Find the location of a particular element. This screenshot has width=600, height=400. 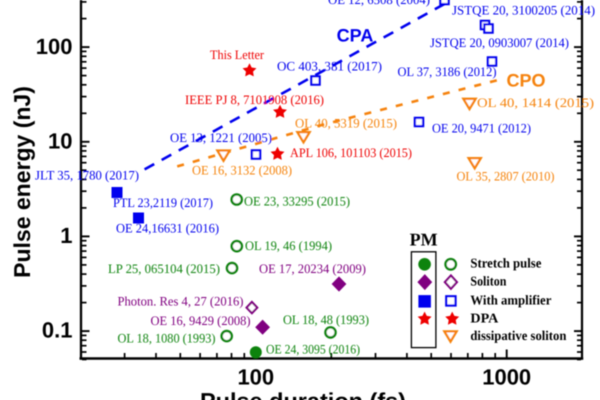

svg-text: OE 20, 9471 (2012) is located at coordinates (481, 128).